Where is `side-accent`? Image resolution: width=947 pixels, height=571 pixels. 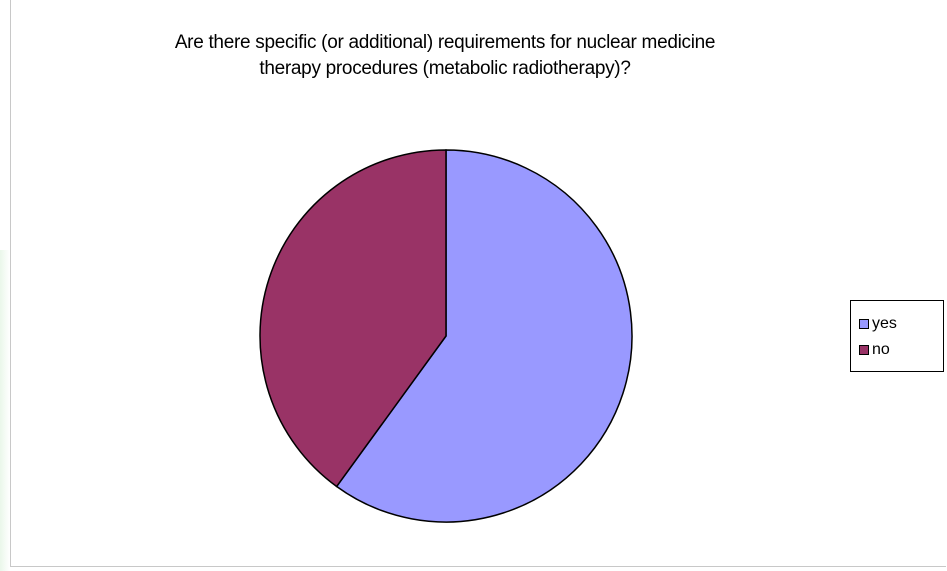 side-accent is located at coordinates (5, 410).